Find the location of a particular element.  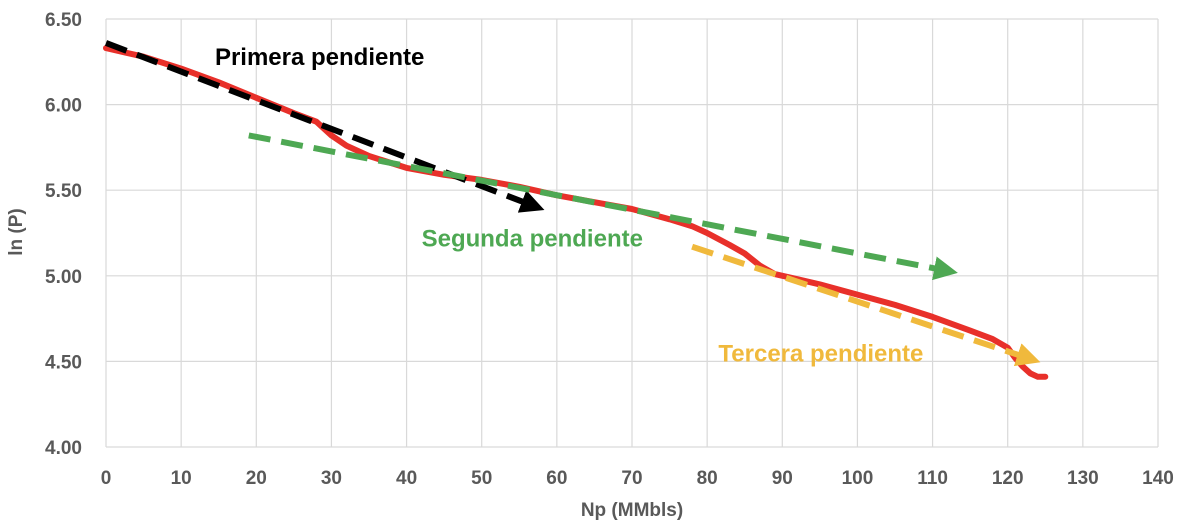

x-tick-label: 70 is located at coordinates (631, 478).